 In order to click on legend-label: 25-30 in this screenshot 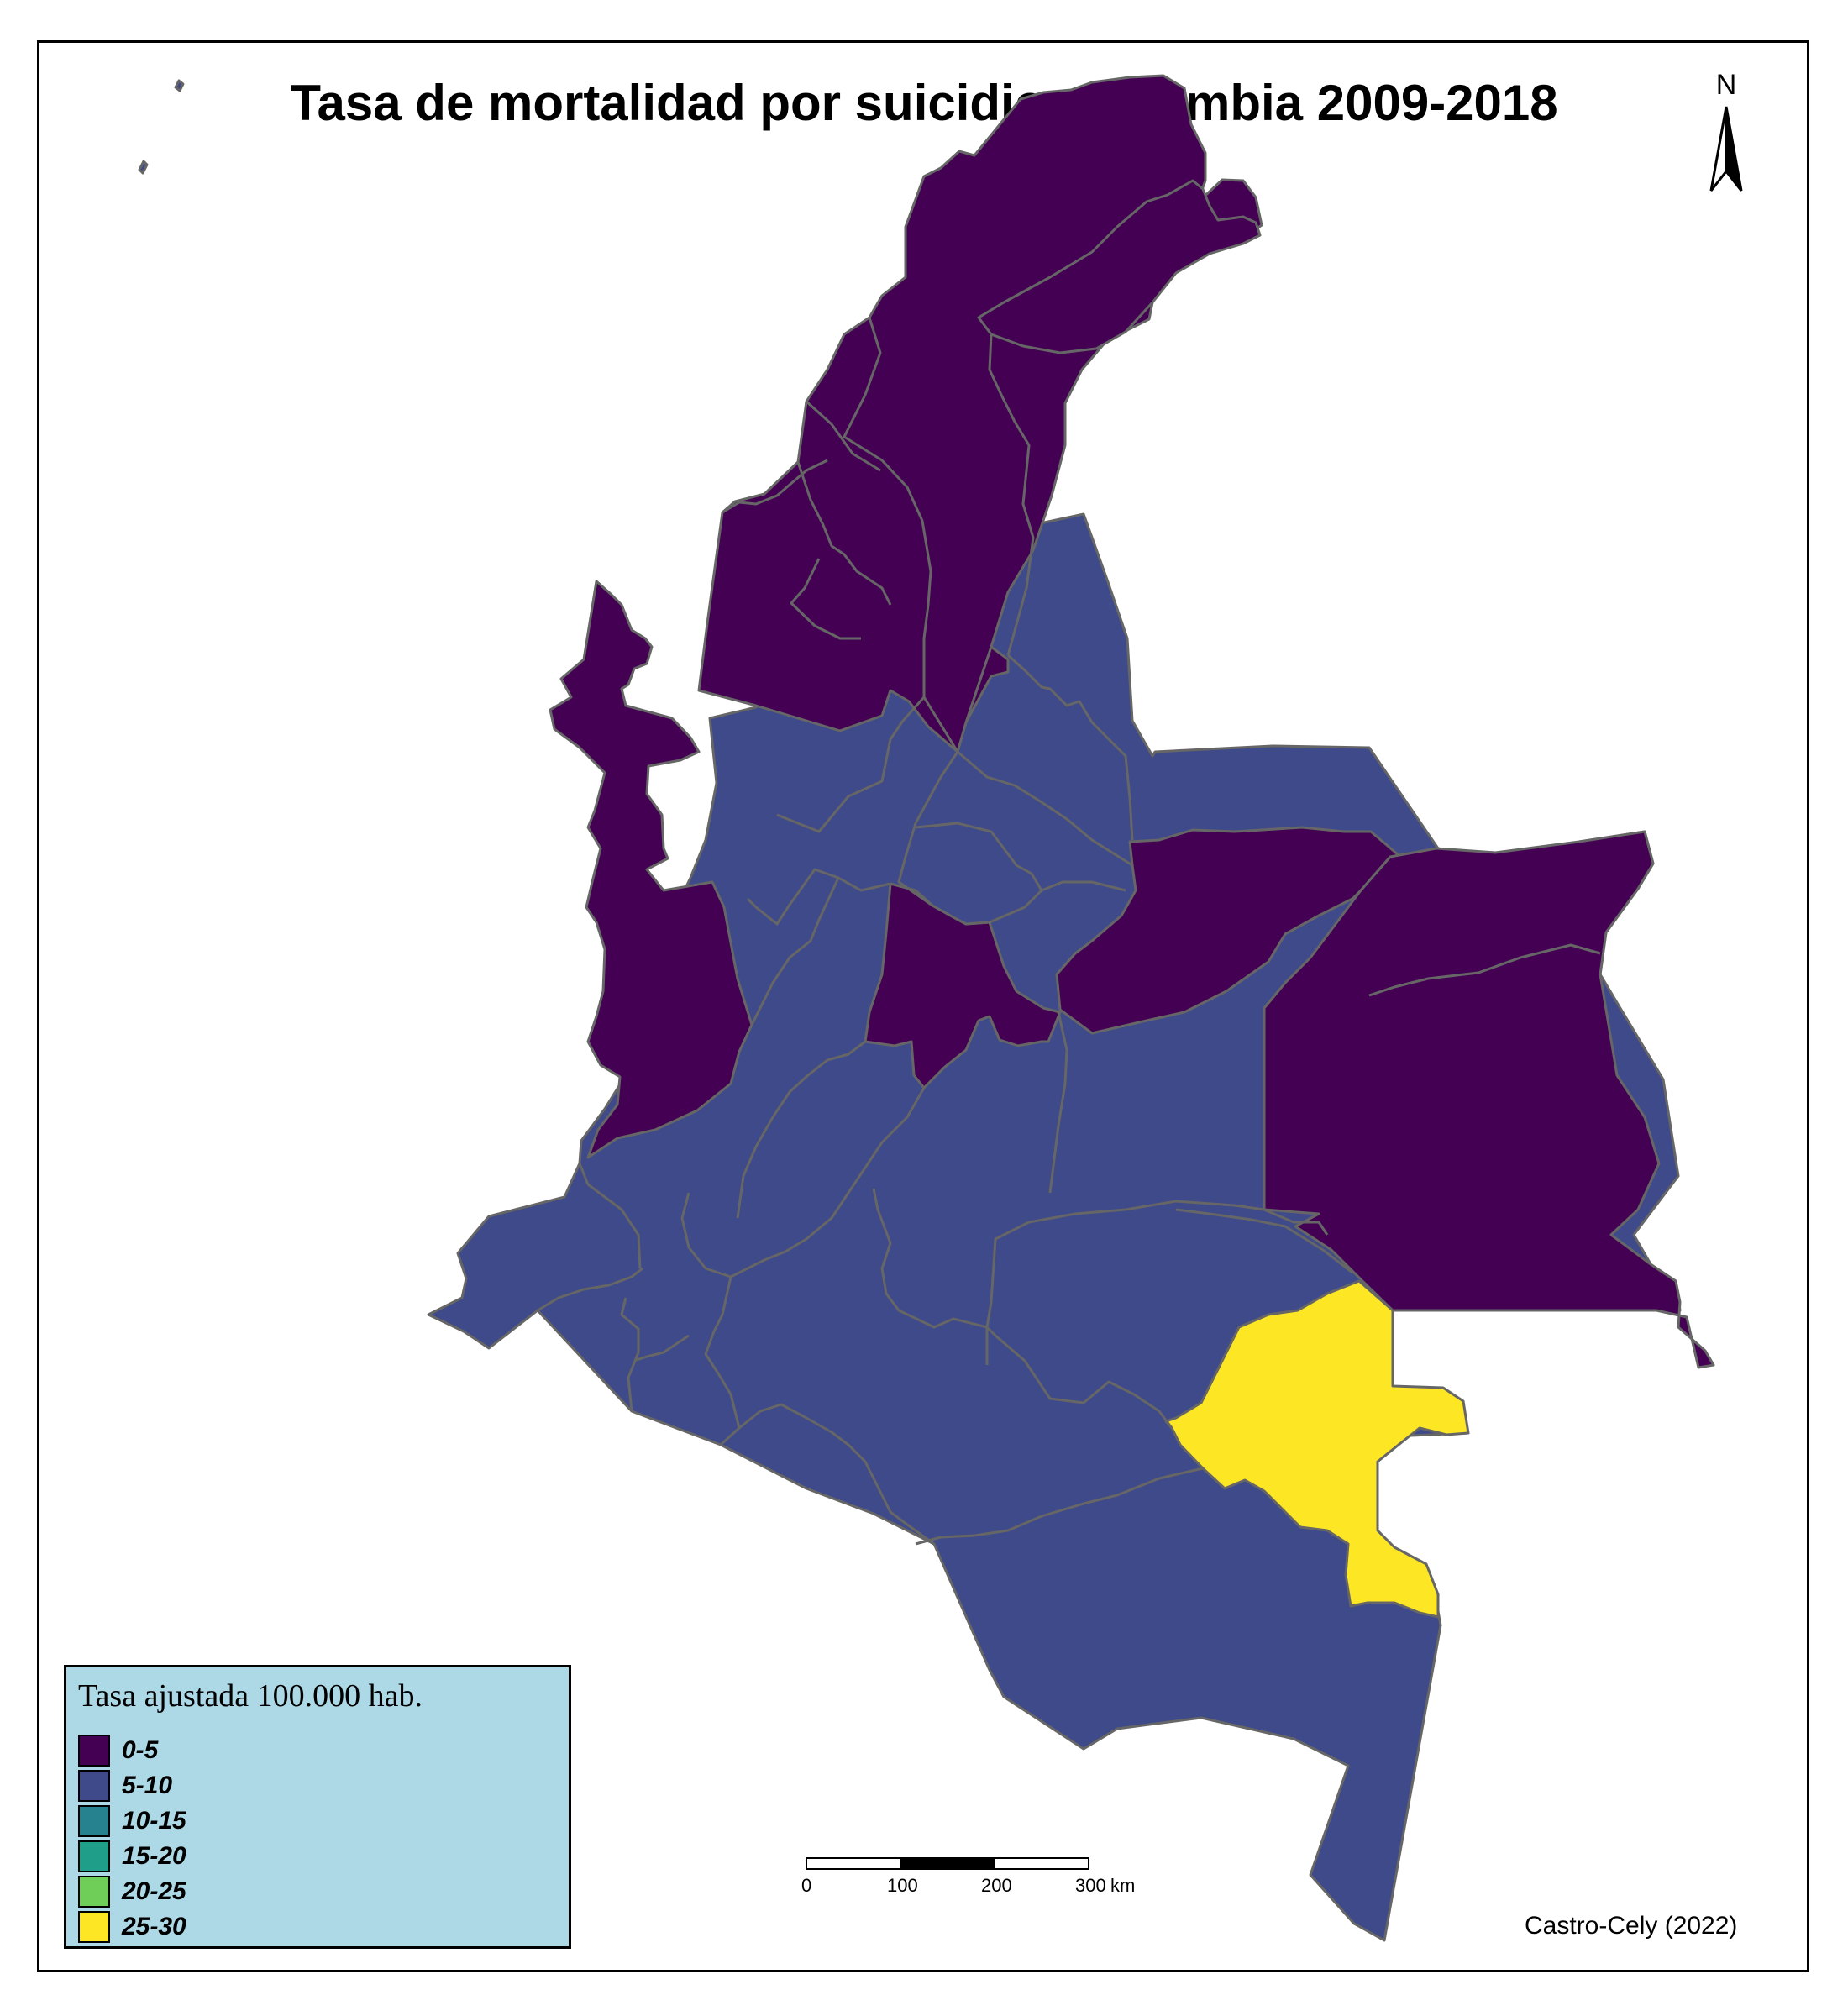, I will do `click(154, 1926)`.